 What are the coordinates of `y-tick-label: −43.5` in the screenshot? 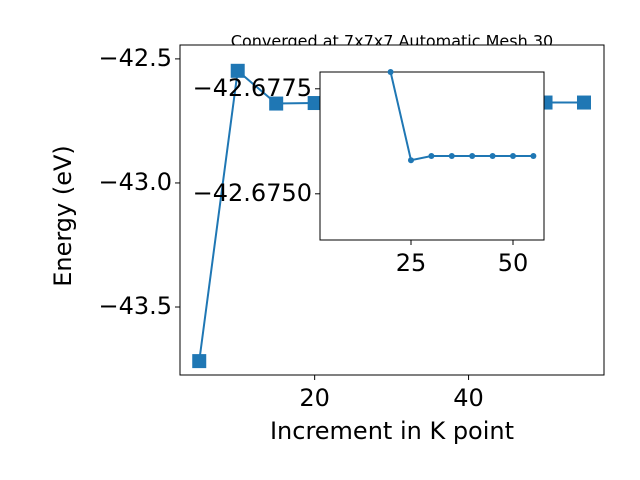 It's located at (135, 306).